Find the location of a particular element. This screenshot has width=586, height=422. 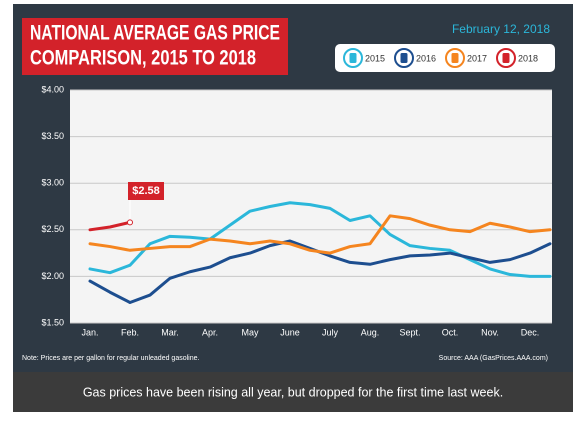

source: Source: AAA (GasPrices.AAA.com) is located at coordinates (493, 358).